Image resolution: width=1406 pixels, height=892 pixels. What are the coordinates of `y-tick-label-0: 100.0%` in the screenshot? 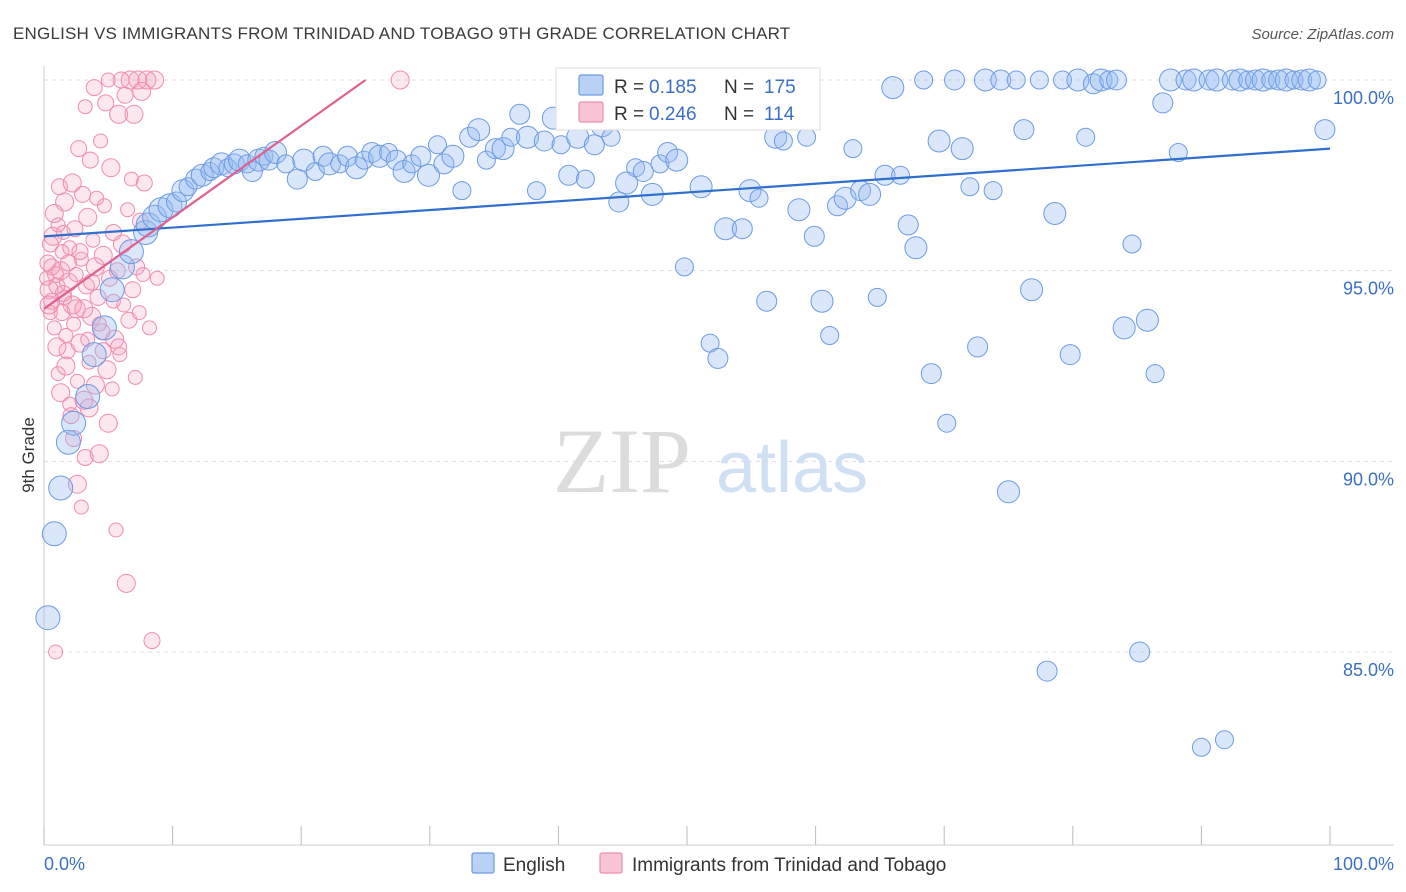 It's located at (1363, 98).